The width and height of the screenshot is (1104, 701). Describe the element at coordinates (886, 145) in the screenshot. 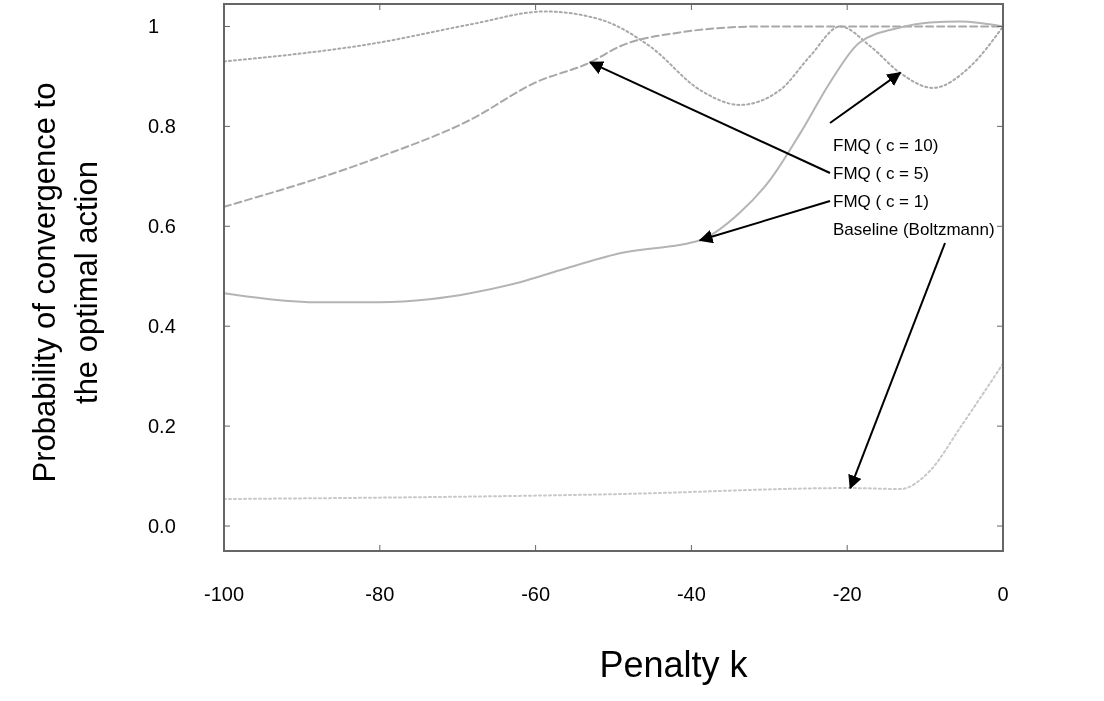

I see `annotation: FMQ ( c = 10)` at that location.